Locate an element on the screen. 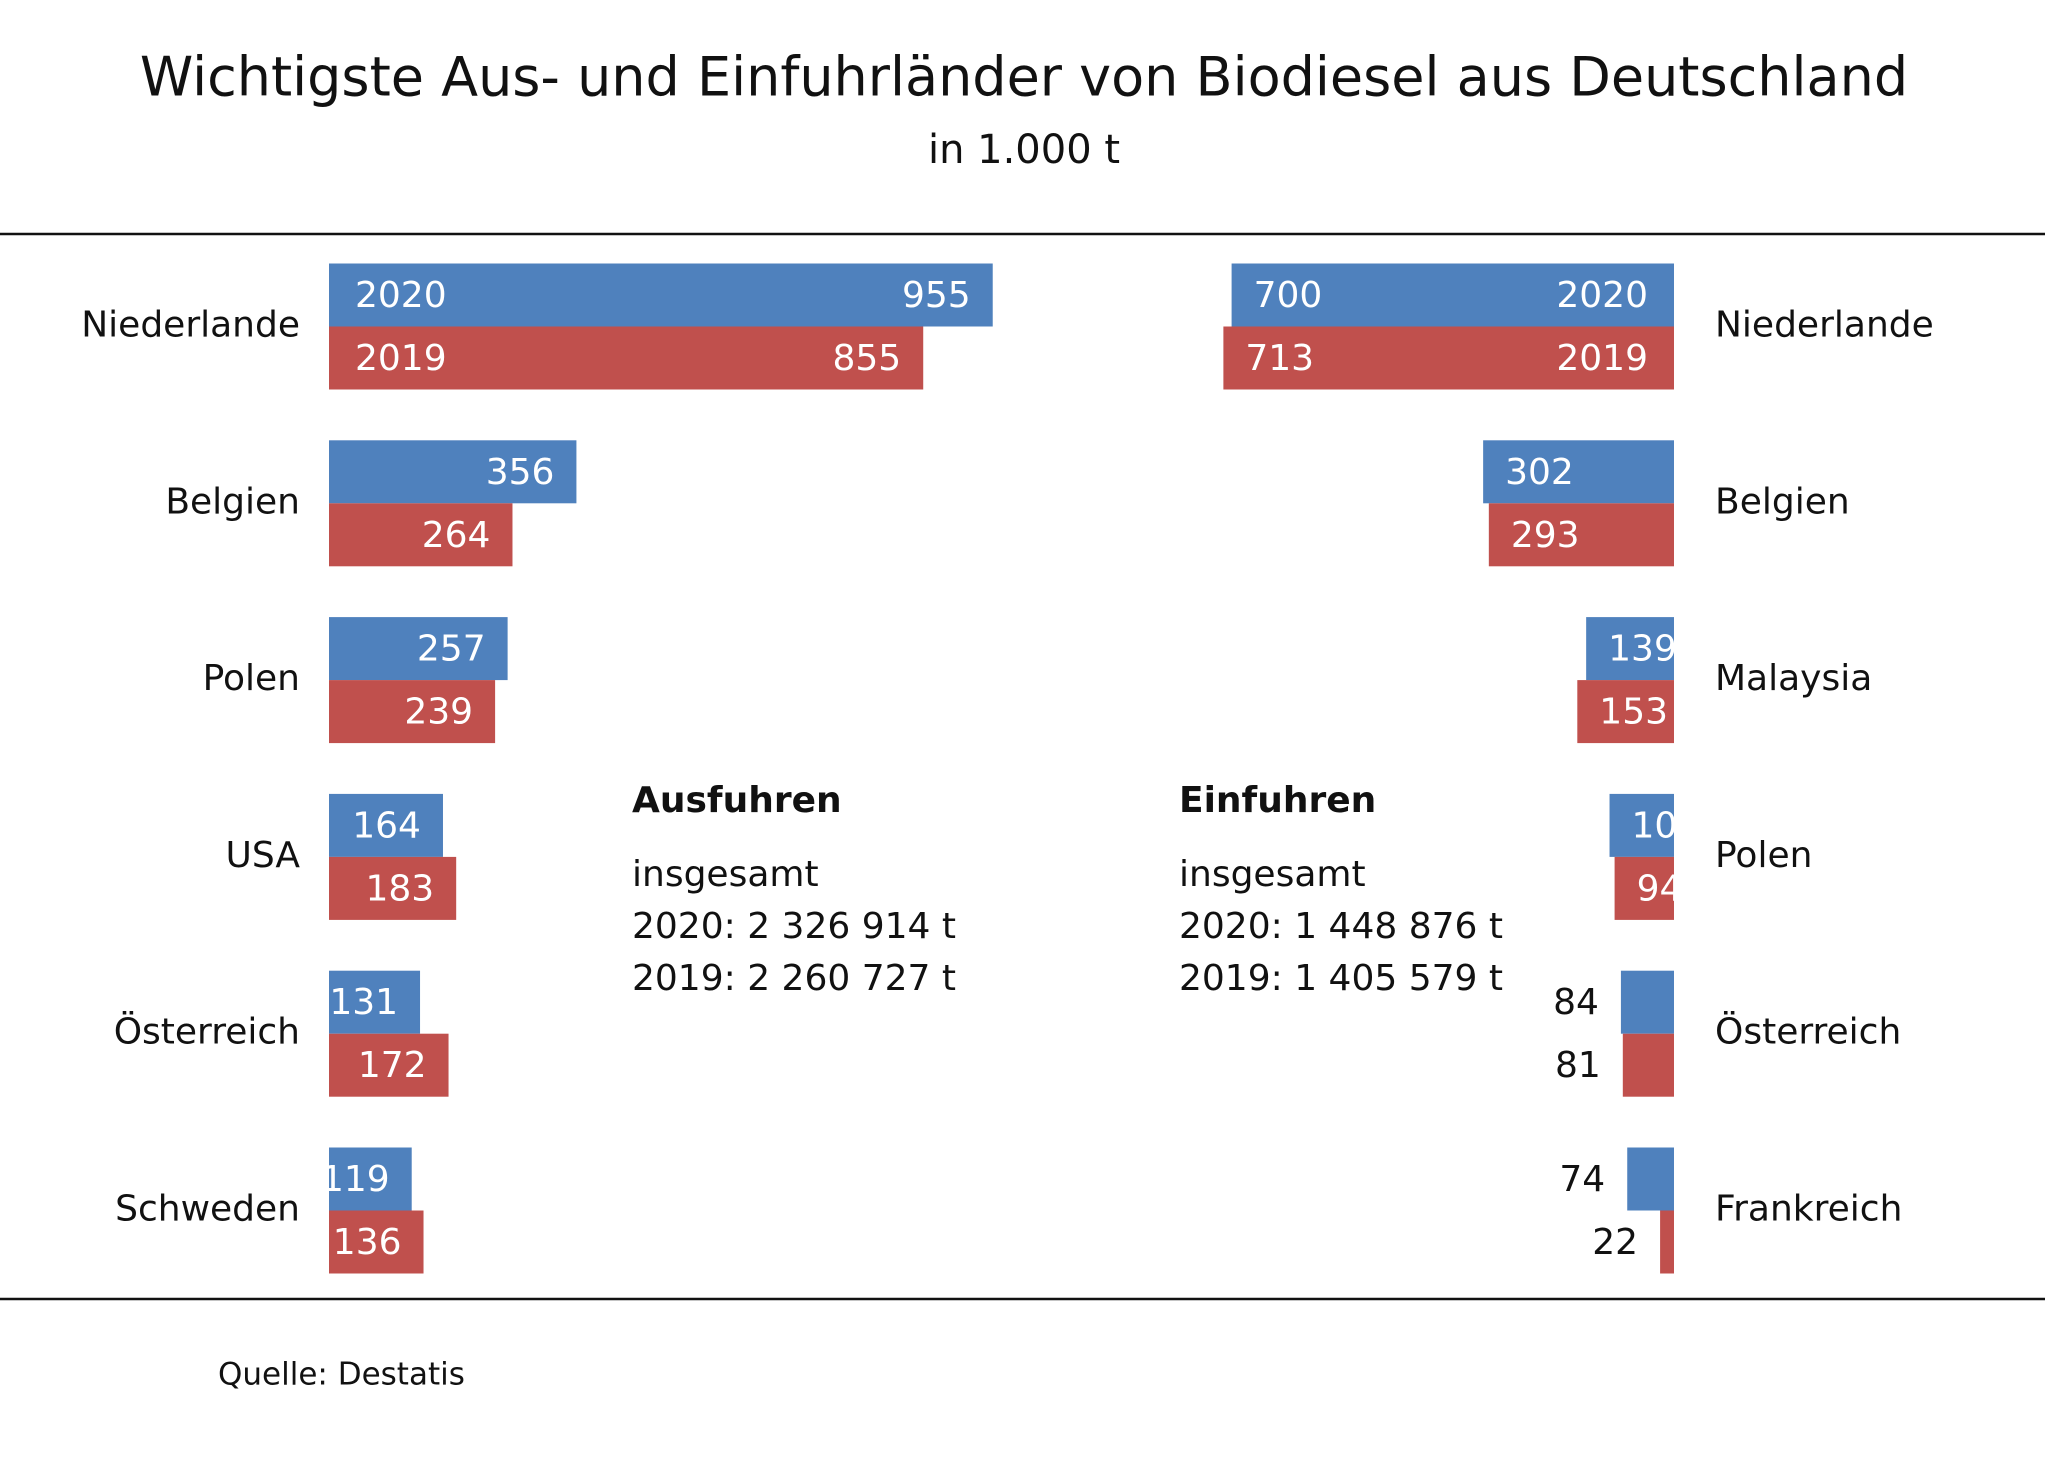  value-label: 239 is located at coordinates (438, 712).